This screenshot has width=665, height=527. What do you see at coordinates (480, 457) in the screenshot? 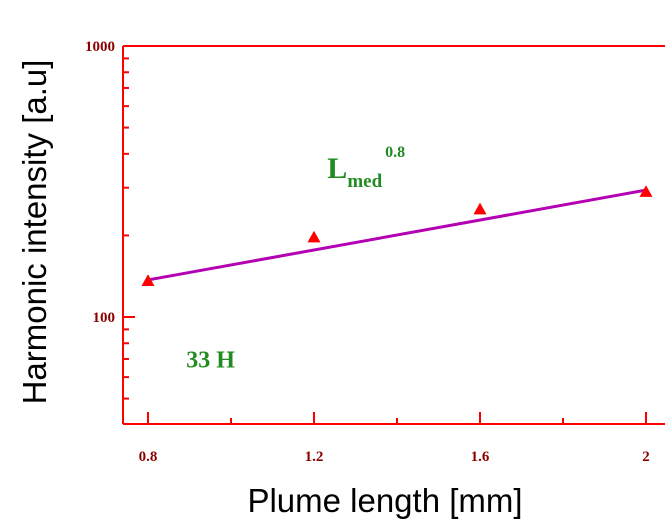
I see `x-tick-label: 1.6` at bounding box center [480, 457].